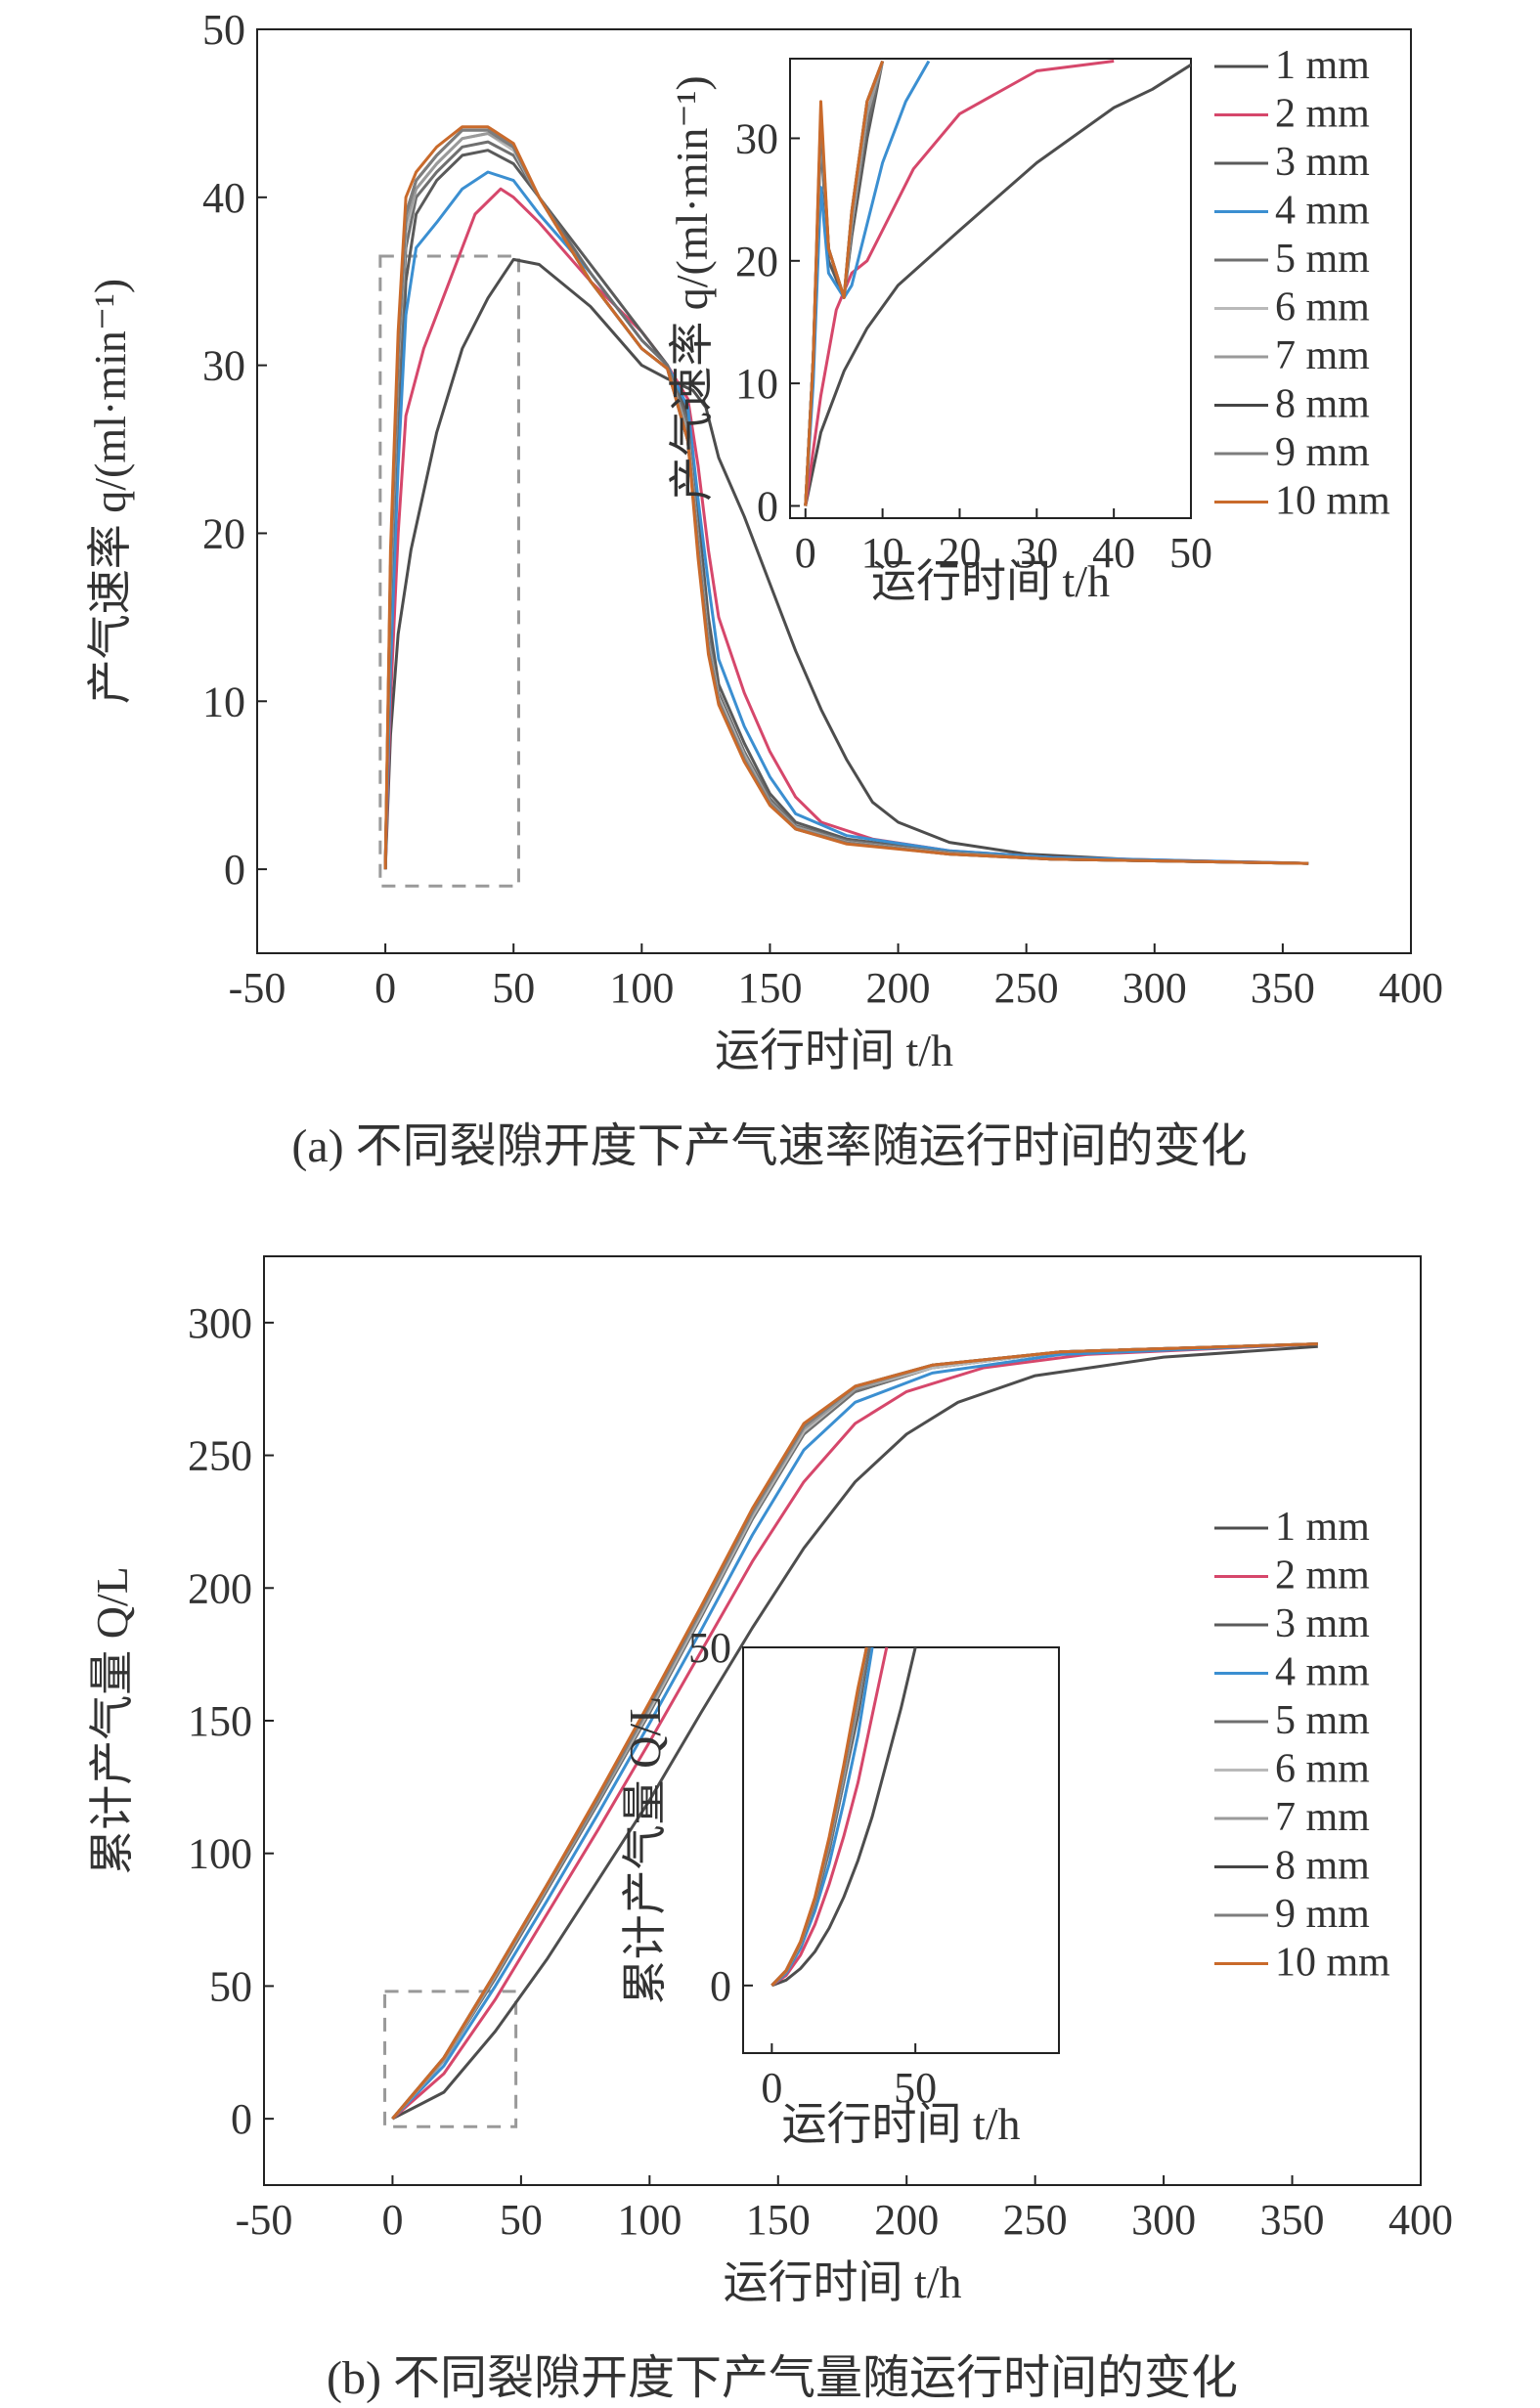  I want to click on b-main-xtick-label: 350, so click(1292, 2220).